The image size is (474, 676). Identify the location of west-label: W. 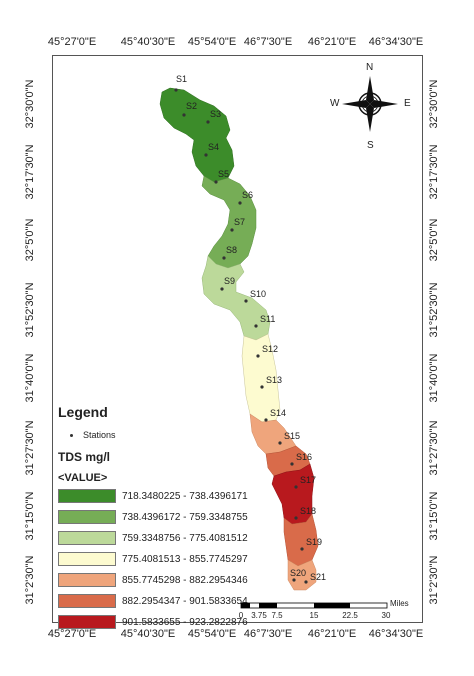
(335, 103).